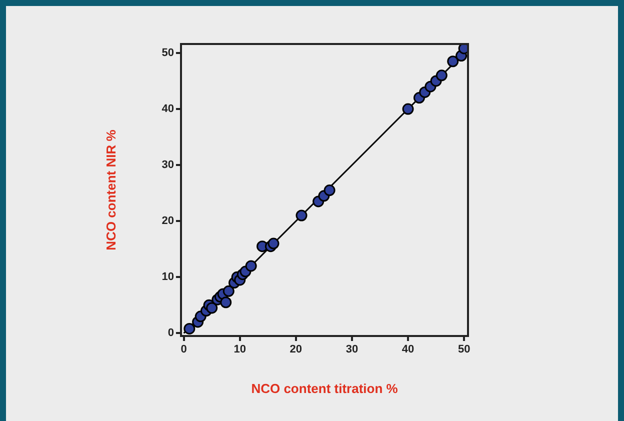 This screenshot has height=421, width=624. I want to click on y-tick-label: 30, so click(168, 165).